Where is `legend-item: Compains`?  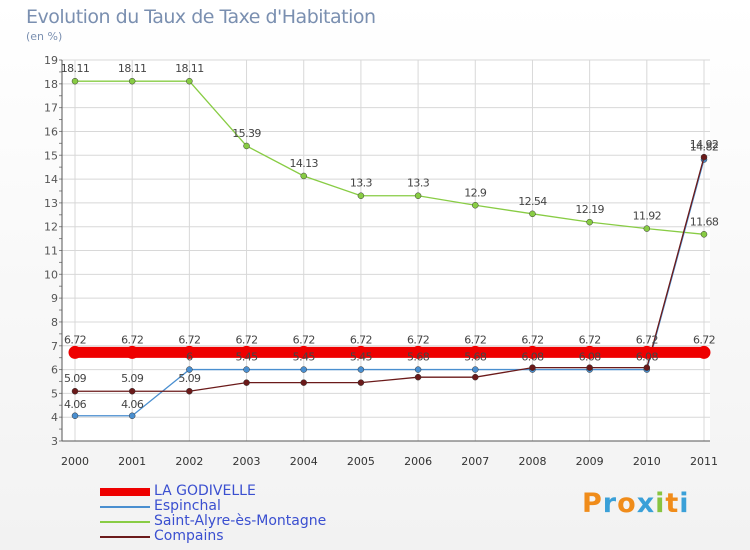 legend-item: Compains is located at coordinates (213, 536).